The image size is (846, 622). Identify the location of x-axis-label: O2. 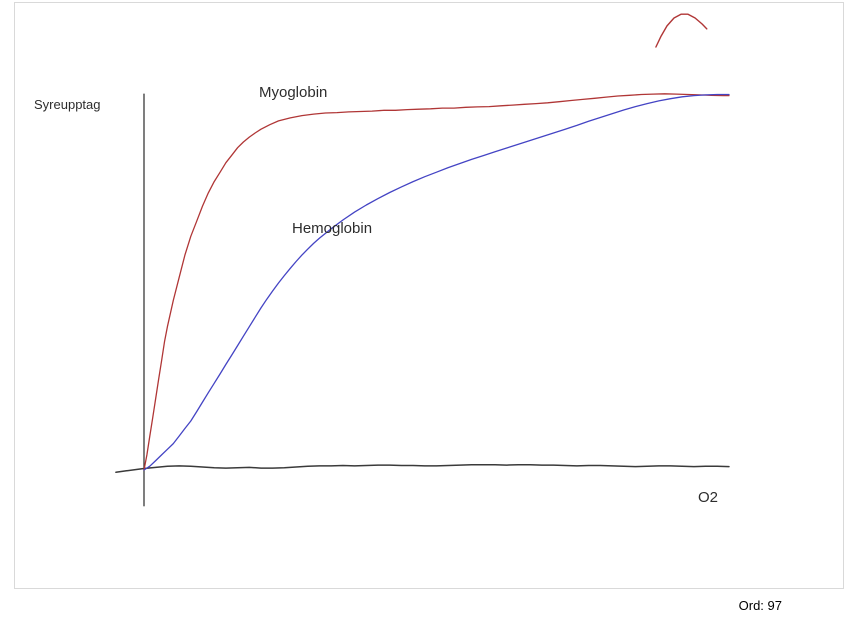
(708, 497).